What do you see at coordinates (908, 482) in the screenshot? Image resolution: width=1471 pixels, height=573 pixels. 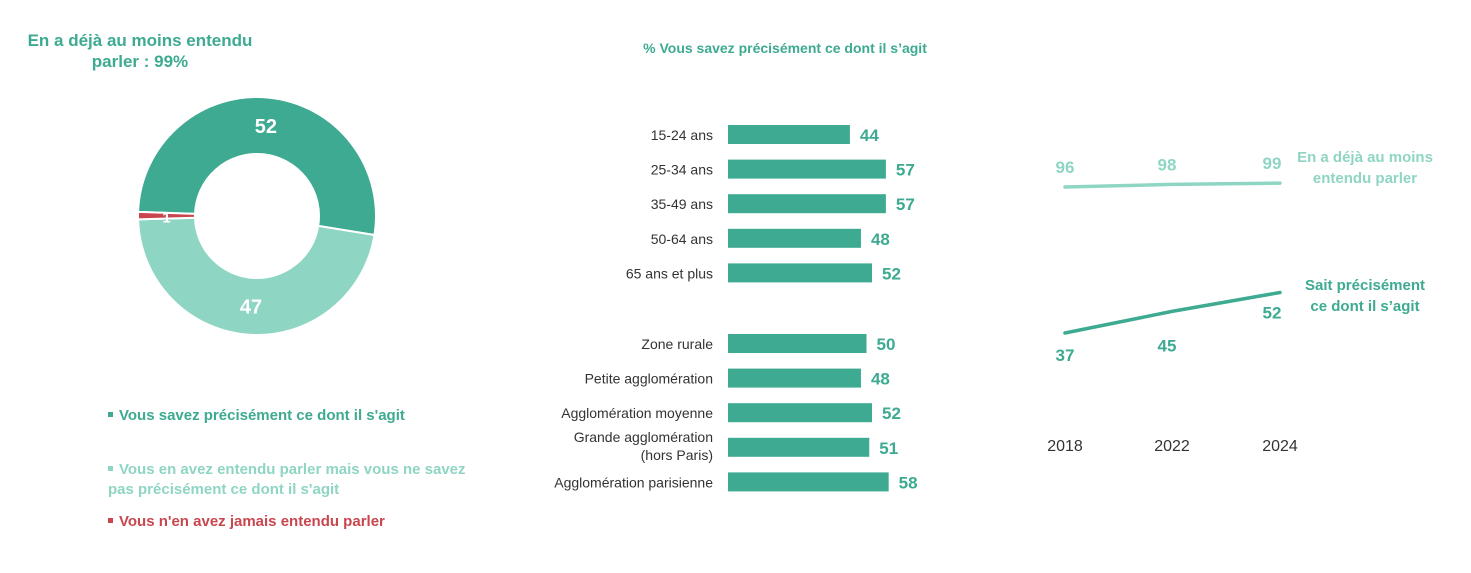 I see `bar-value-label: 58` at bounding box center [908, 482].